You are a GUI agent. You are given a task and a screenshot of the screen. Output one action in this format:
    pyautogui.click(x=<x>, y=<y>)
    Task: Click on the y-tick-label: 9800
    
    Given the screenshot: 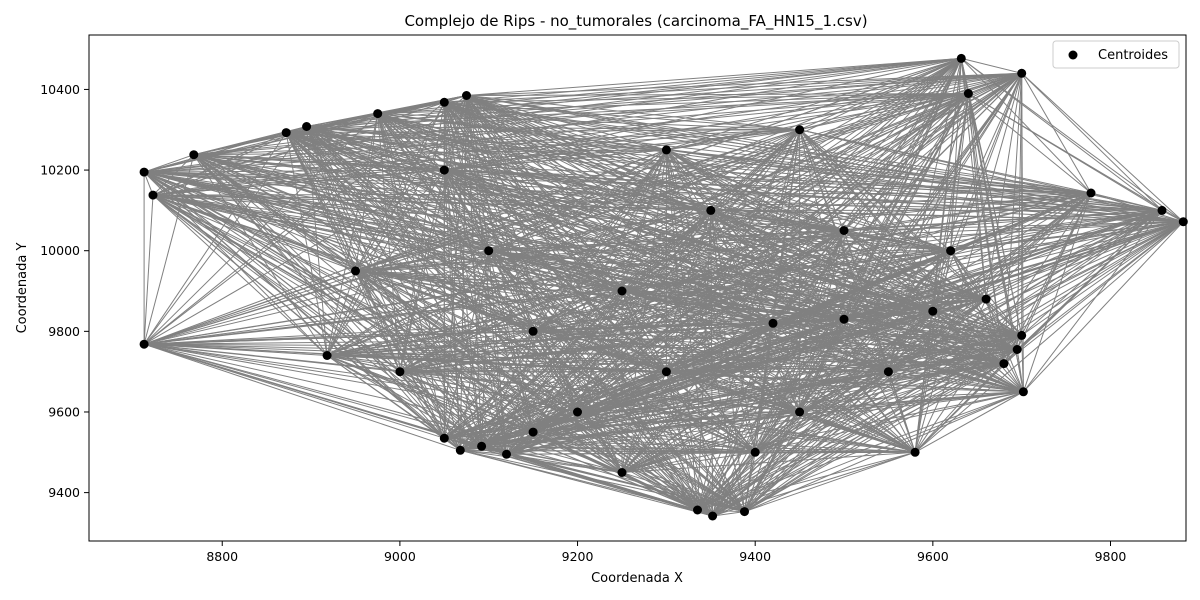 What is the action you would take?
    pyautogui.click(x=64, y=331)
    